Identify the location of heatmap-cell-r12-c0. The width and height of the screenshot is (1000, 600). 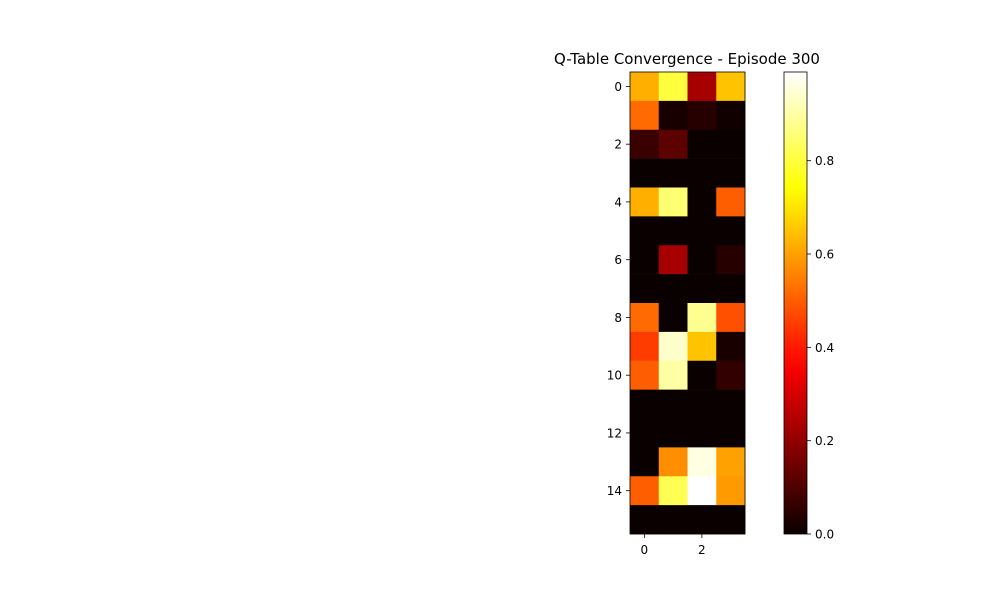
(645, 433).